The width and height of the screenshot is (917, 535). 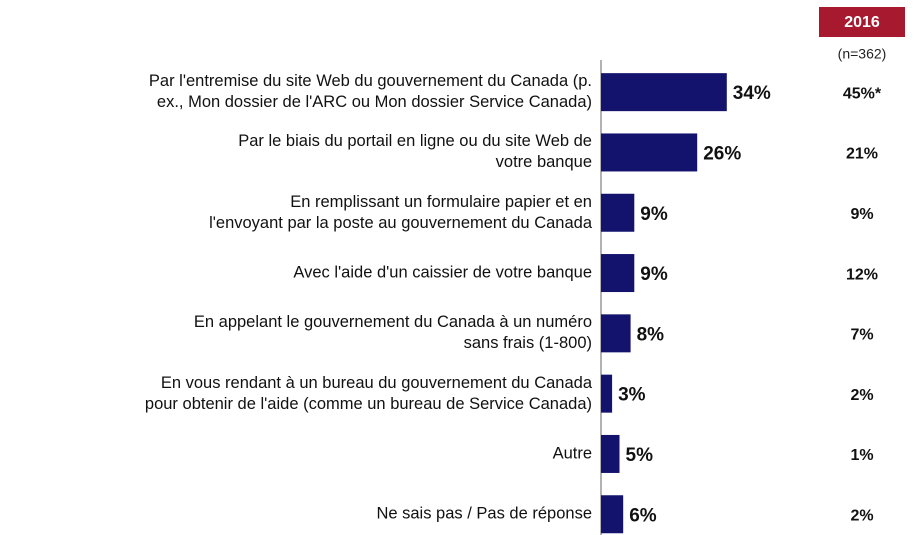 I want to click on value-label: 5%, so click(x=640, y=455).